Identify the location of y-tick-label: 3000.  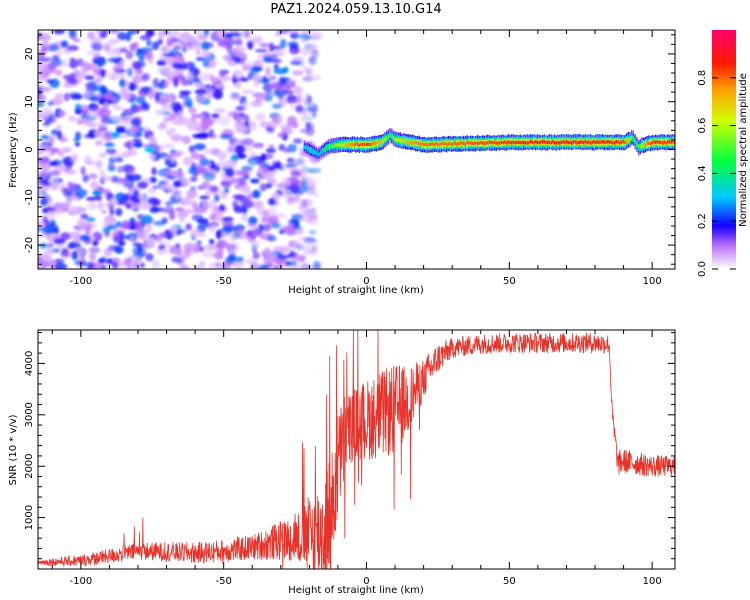
(29, 414).